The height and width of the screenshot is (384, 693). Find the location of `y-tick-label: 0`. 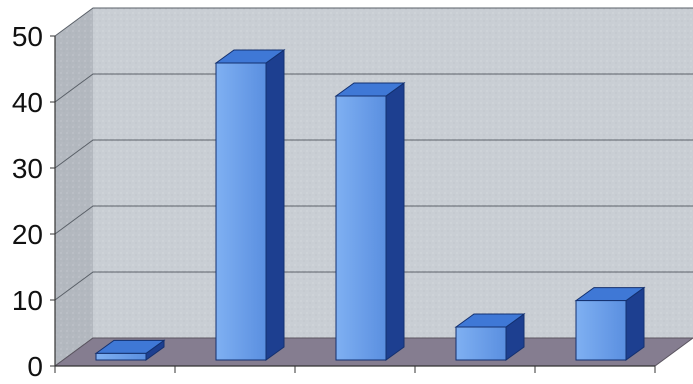

y-tick-label: 0 is located at coordinates (35, 365).